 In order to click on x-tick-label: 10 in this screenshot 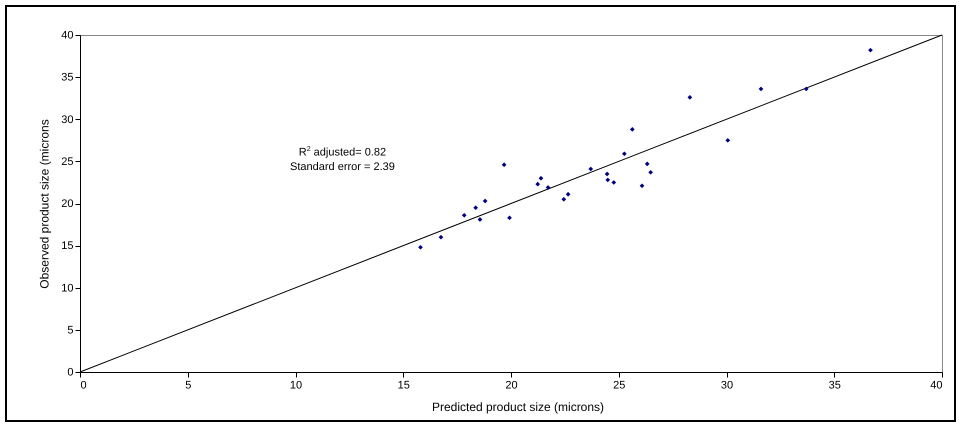, I will do `click(296, 386)`.